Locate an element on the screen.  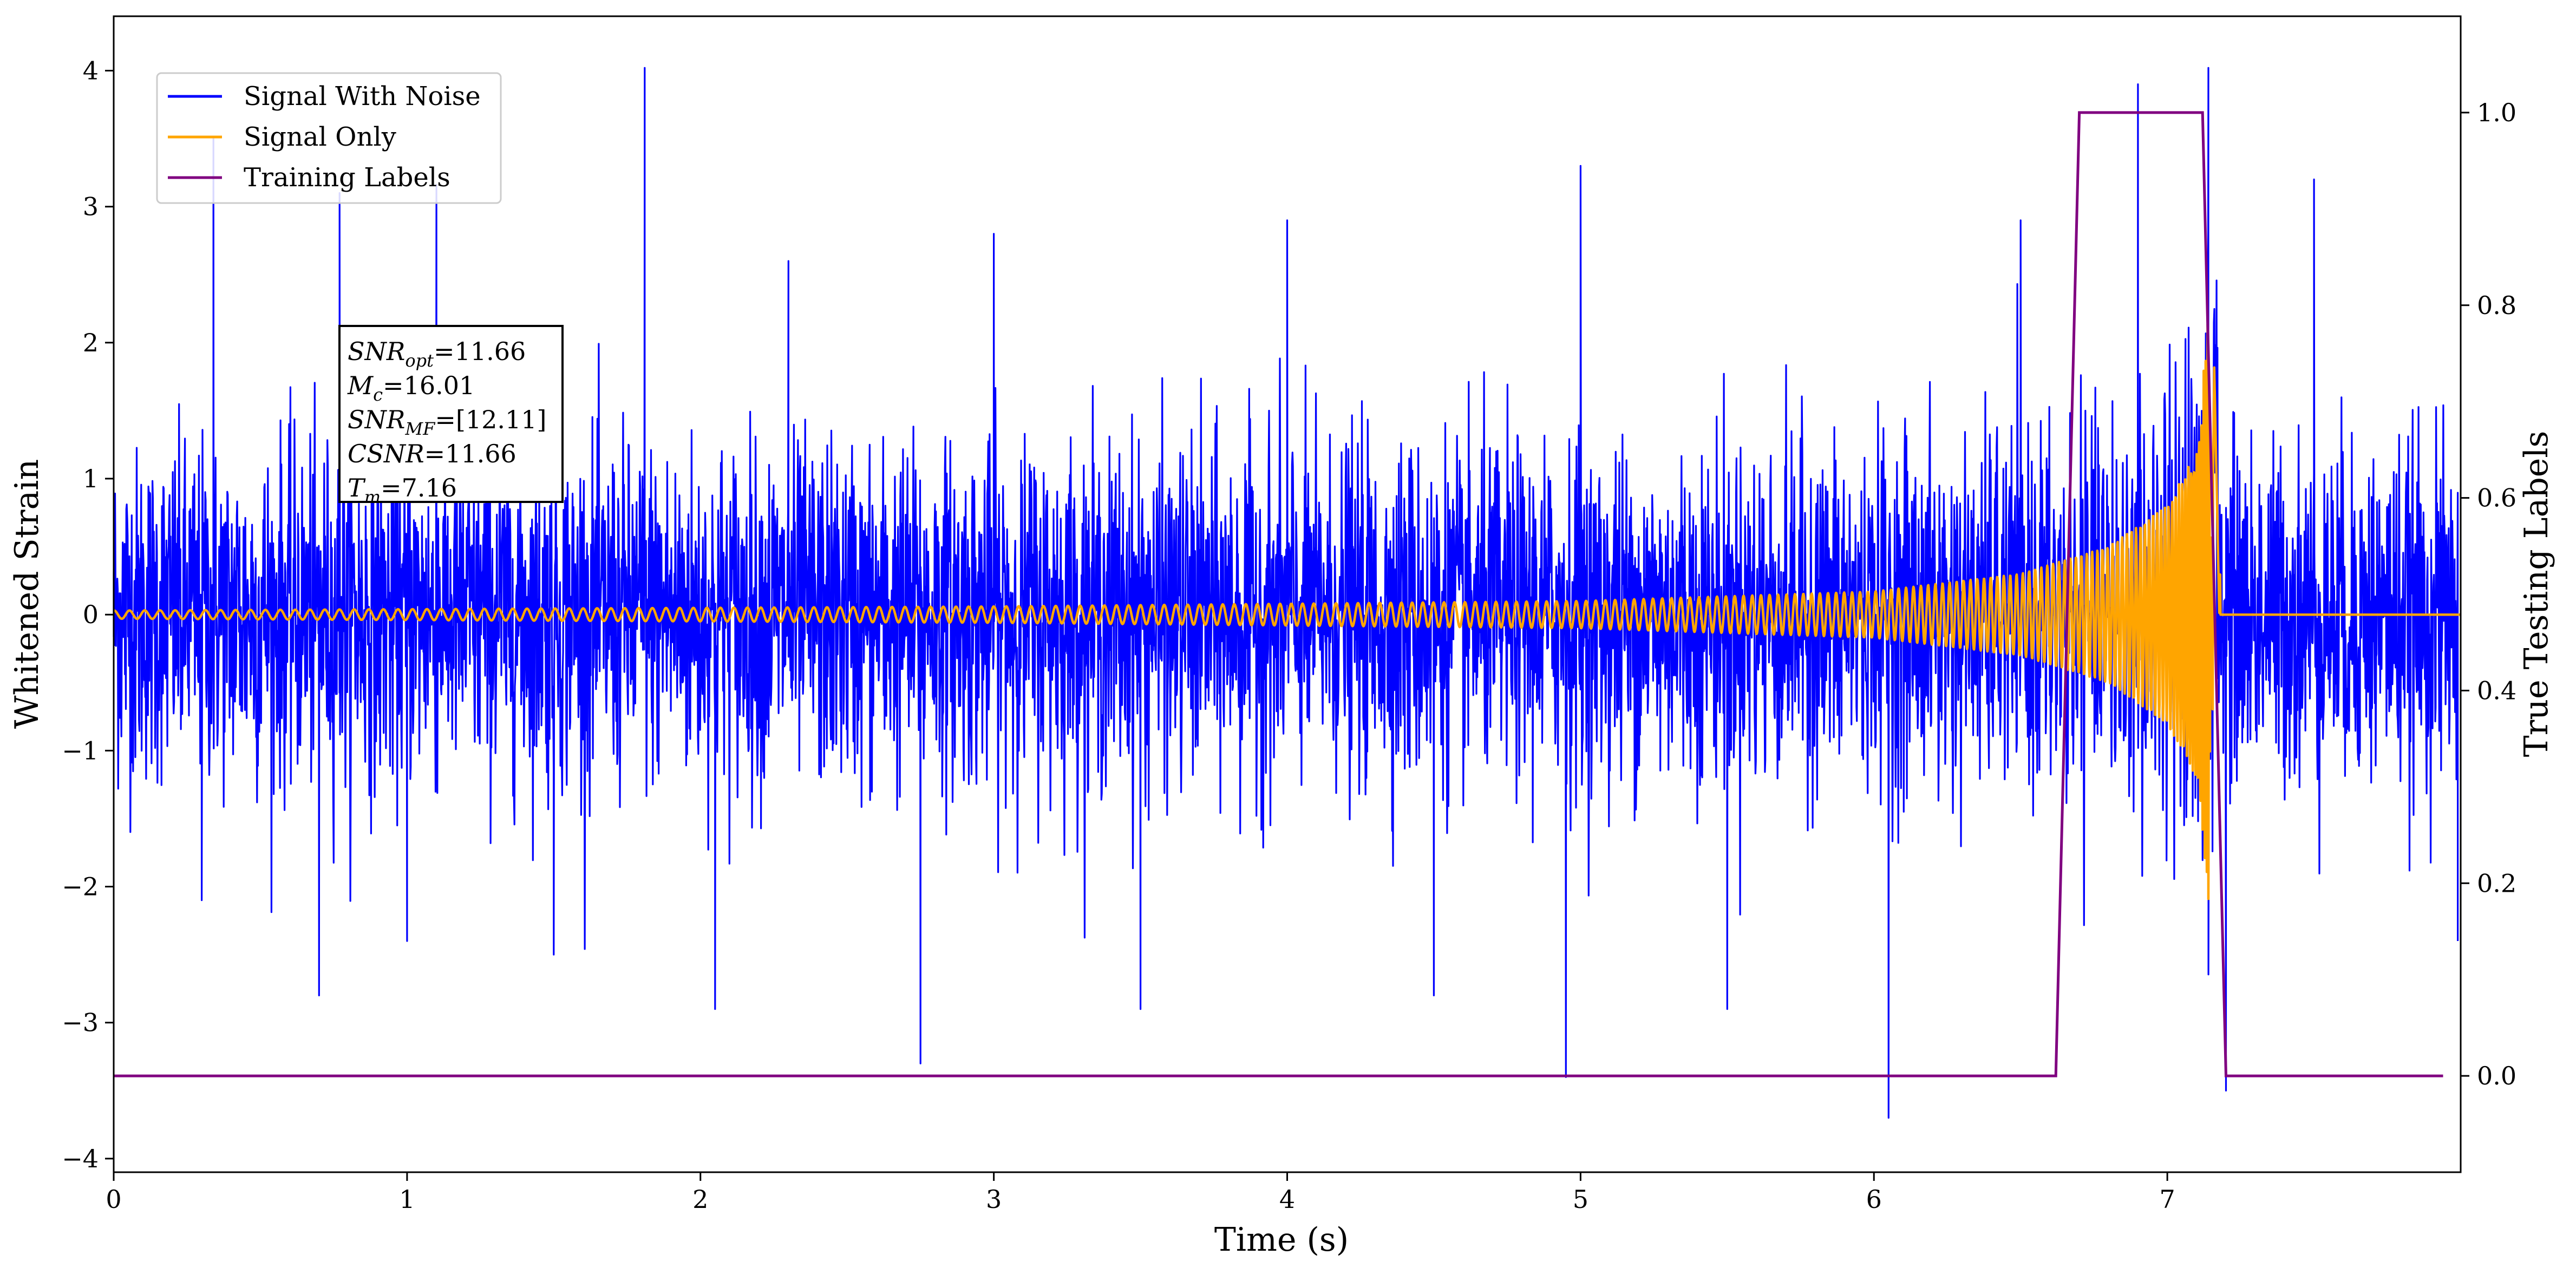
y-tick-label: 2 is located at coordinates (91, 342).